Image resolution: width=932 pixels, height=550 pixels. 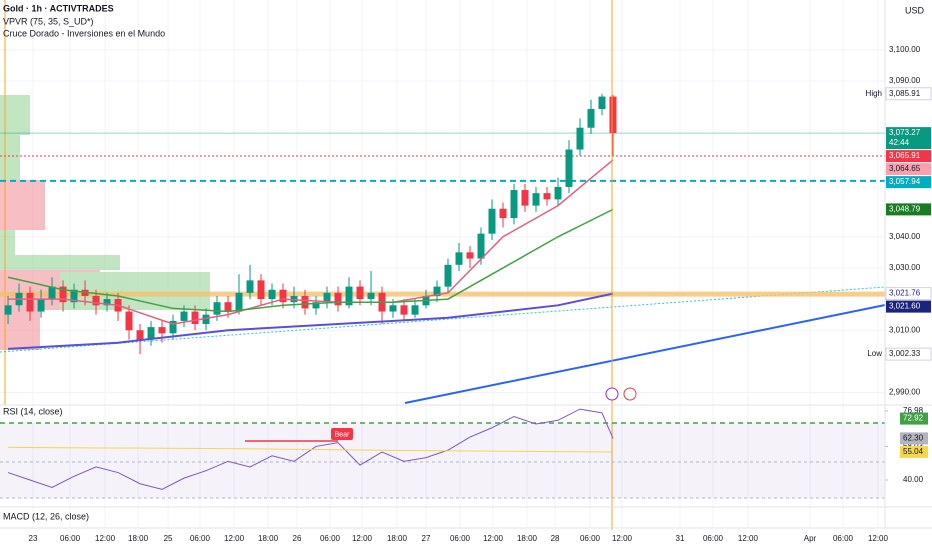 I want to click on price-tag-label: 3,021.60, so click(x=905, y=306).